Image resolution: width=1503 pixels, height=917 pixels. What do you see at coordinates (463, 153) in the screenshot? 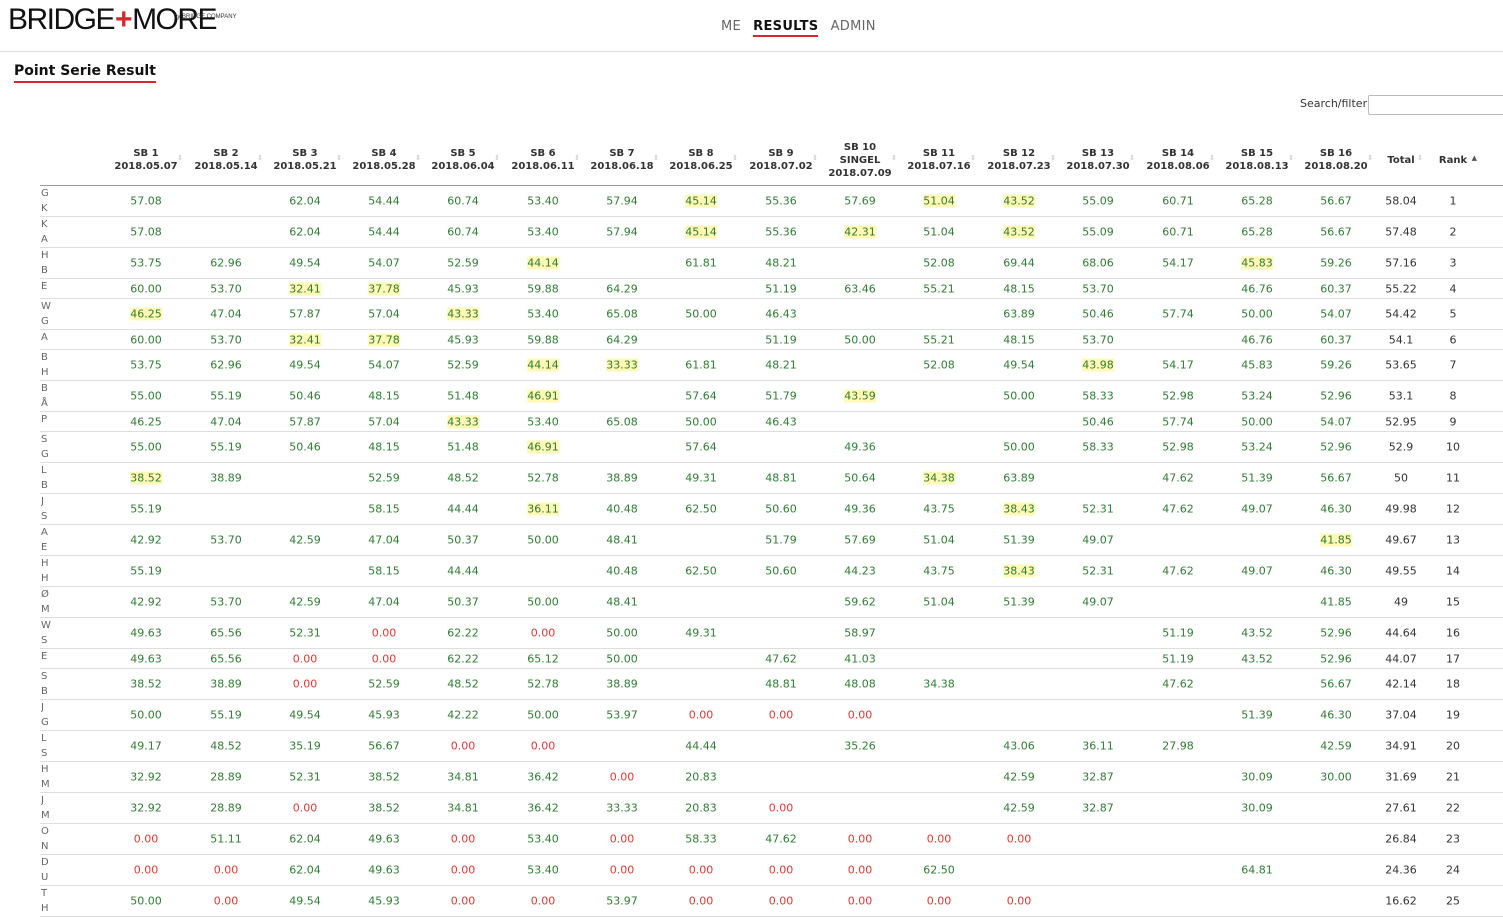
I see `column-header-text: SB 5` at bounding box center [463, 153].